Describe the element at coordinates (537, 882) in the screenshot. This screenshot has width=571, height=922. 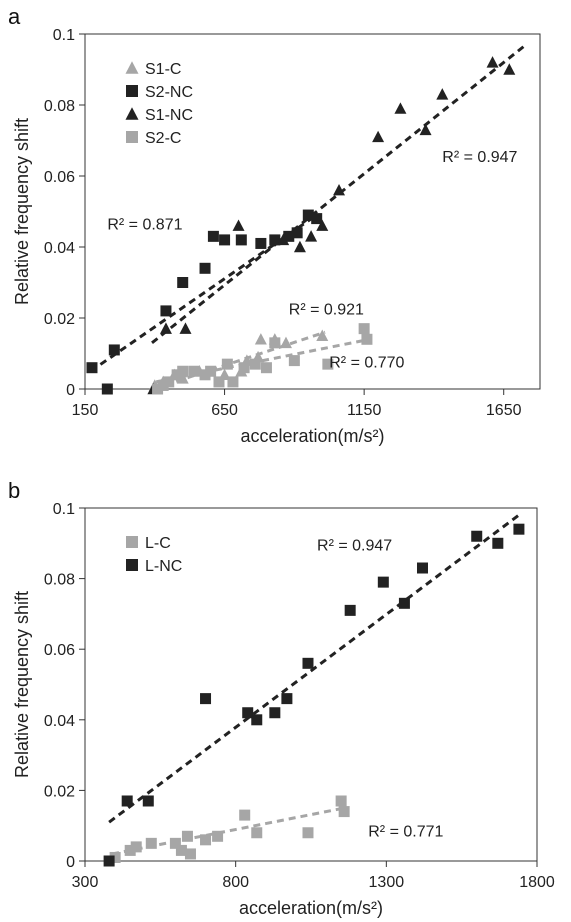
I see `x-tick-label: 1800` at that location.